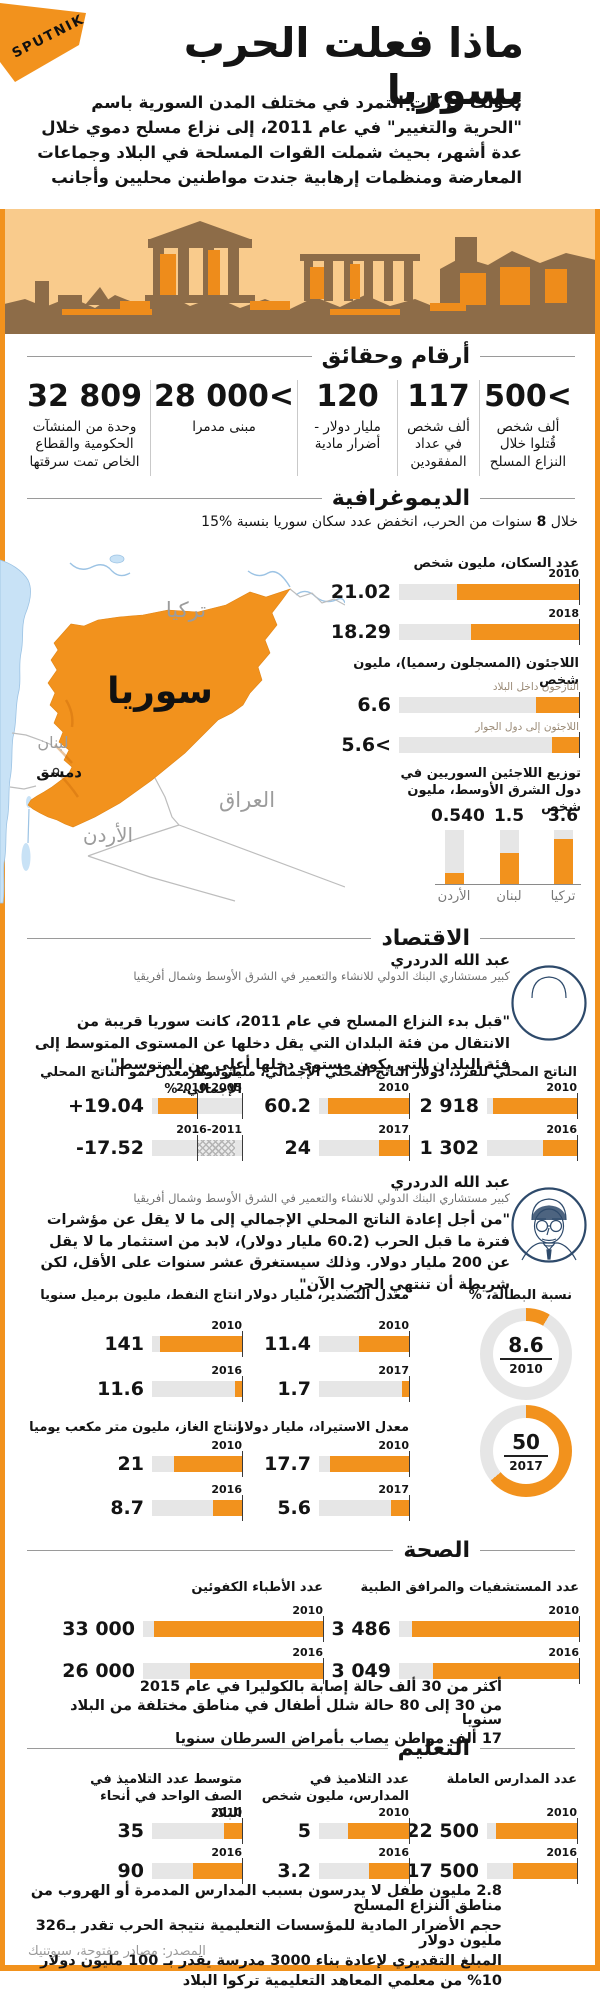  I want to click on section-heading-demographics: الديموغرافية, so click(301, 498).